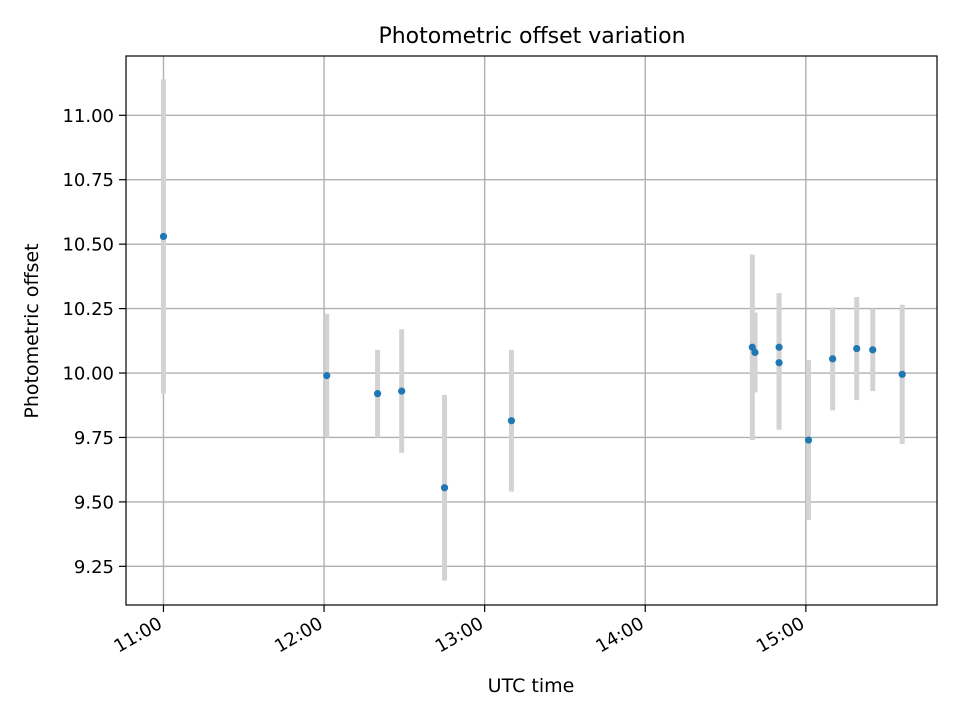 The image size is (960, 720). What do you see at coordinates (88, 116) in the screenshot?
I see `y-tick-label: 11.00` at bounding box center [88, 116].